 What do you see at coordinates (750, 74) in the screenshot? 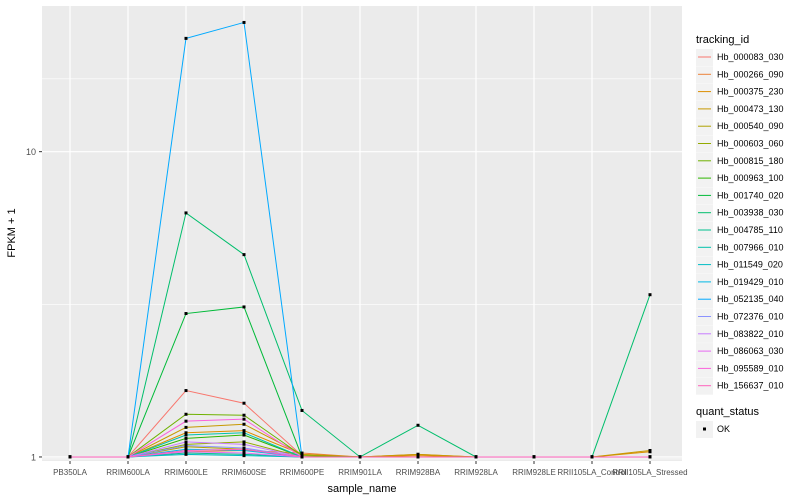
I see `legend-label: Hb_000266_090` at bounding box center [750, 74].